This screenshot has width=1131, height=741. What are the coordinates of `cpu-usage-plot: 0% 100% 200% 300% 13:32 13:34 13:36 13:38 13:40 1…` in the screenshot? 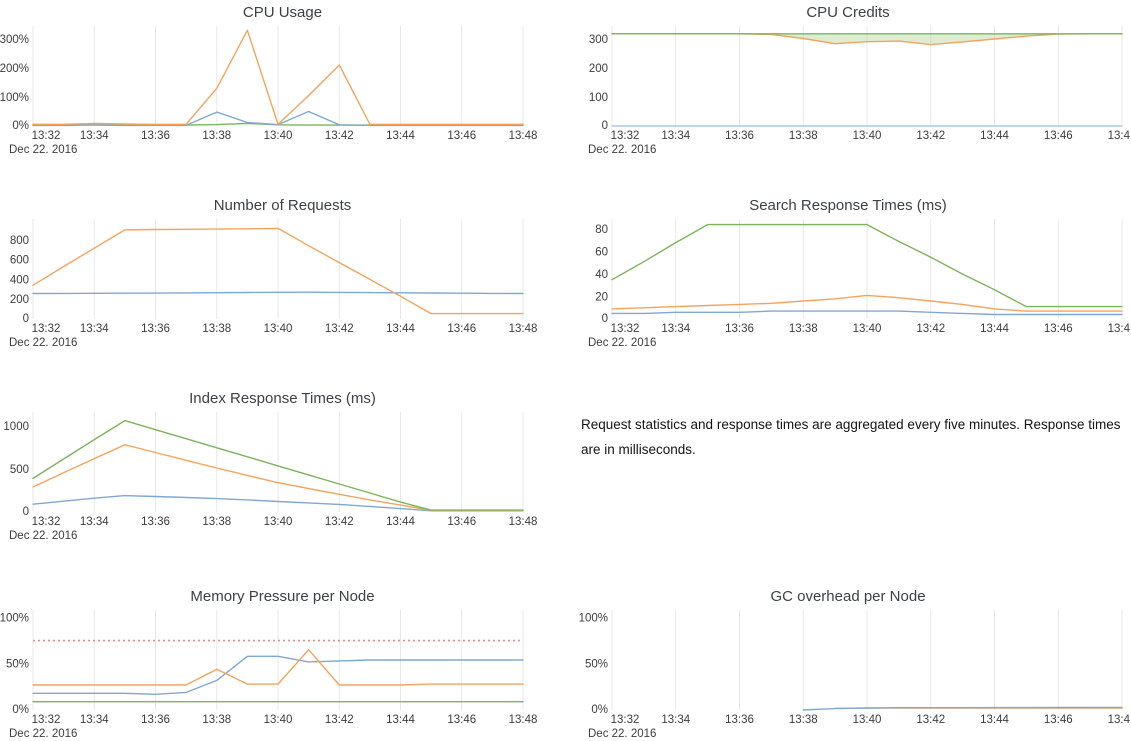 It's located at (268, 91).